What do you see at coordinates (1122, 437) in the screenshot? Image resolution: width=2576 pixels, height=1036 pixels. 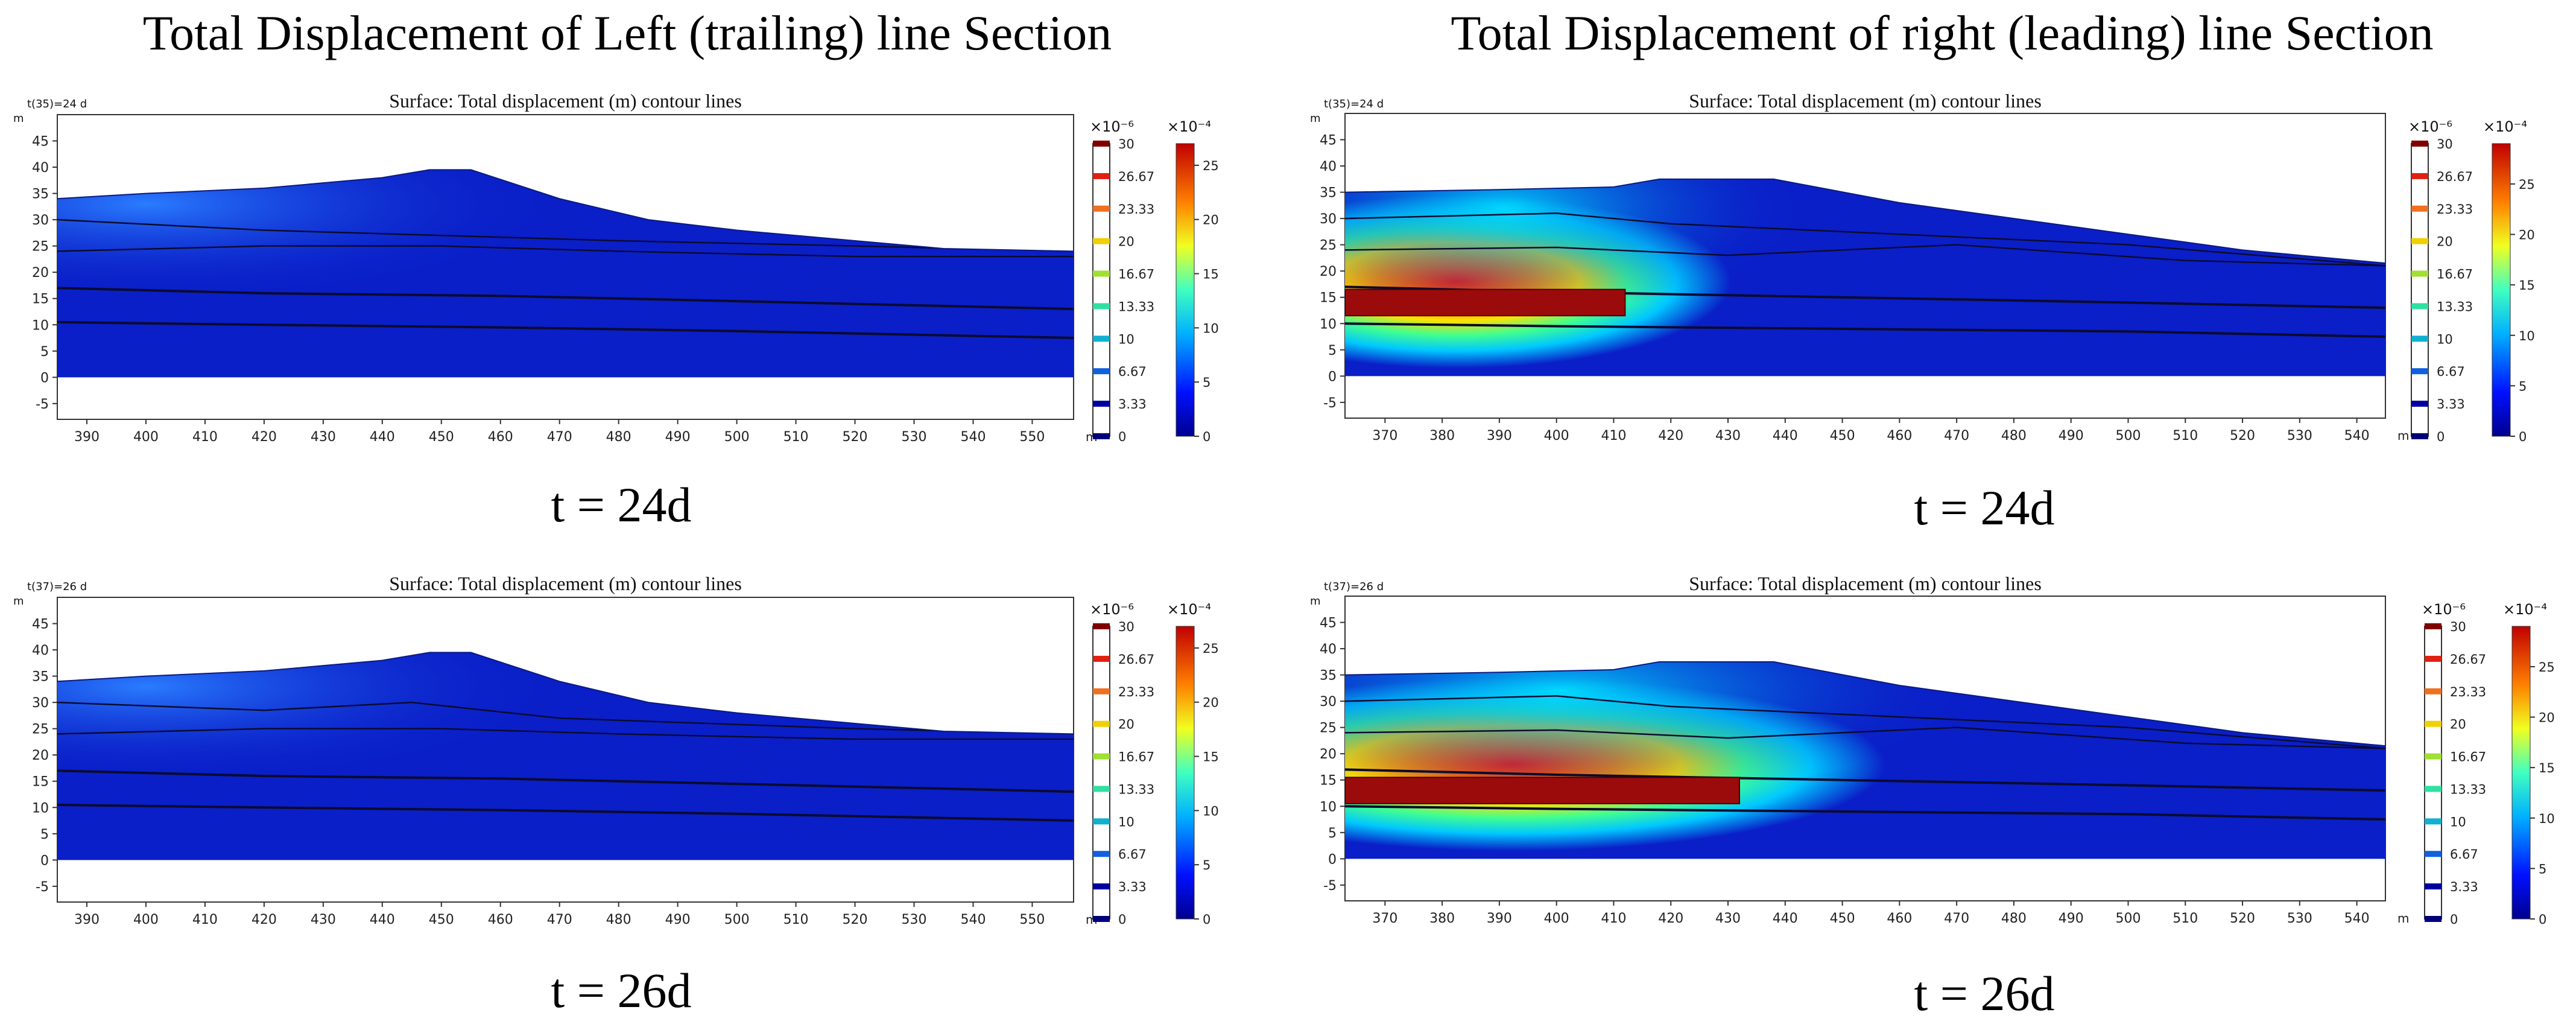 I see `contour-level-label: 0` at bounding box center [1122, 437].